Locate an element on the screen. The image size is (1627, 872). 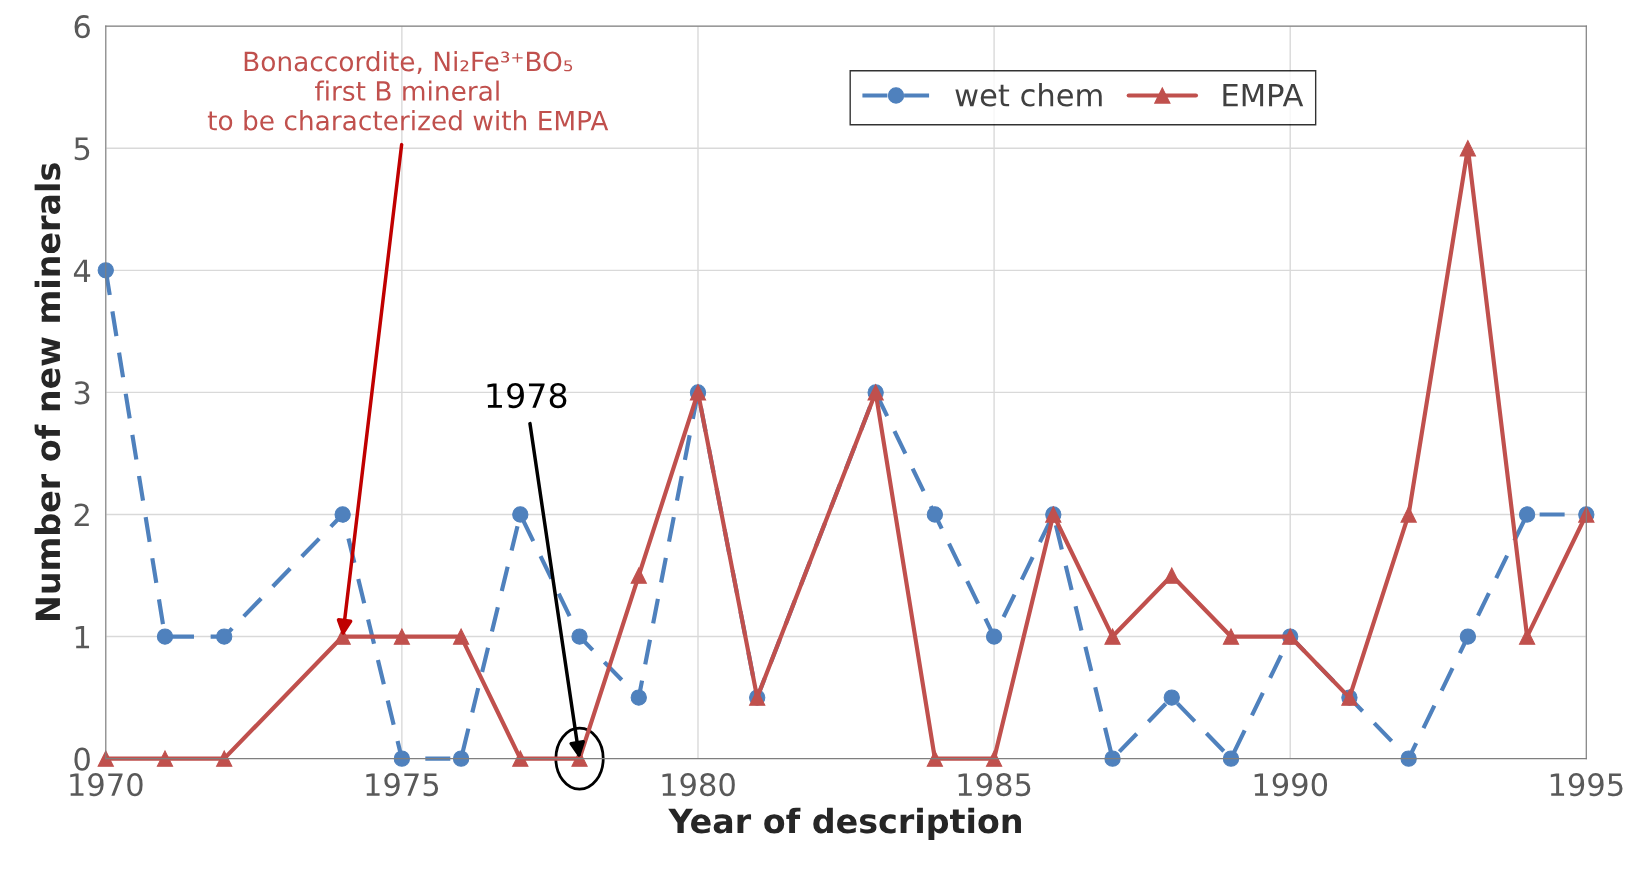
y-tick-label: 6 is located at coordinates (82, 27).